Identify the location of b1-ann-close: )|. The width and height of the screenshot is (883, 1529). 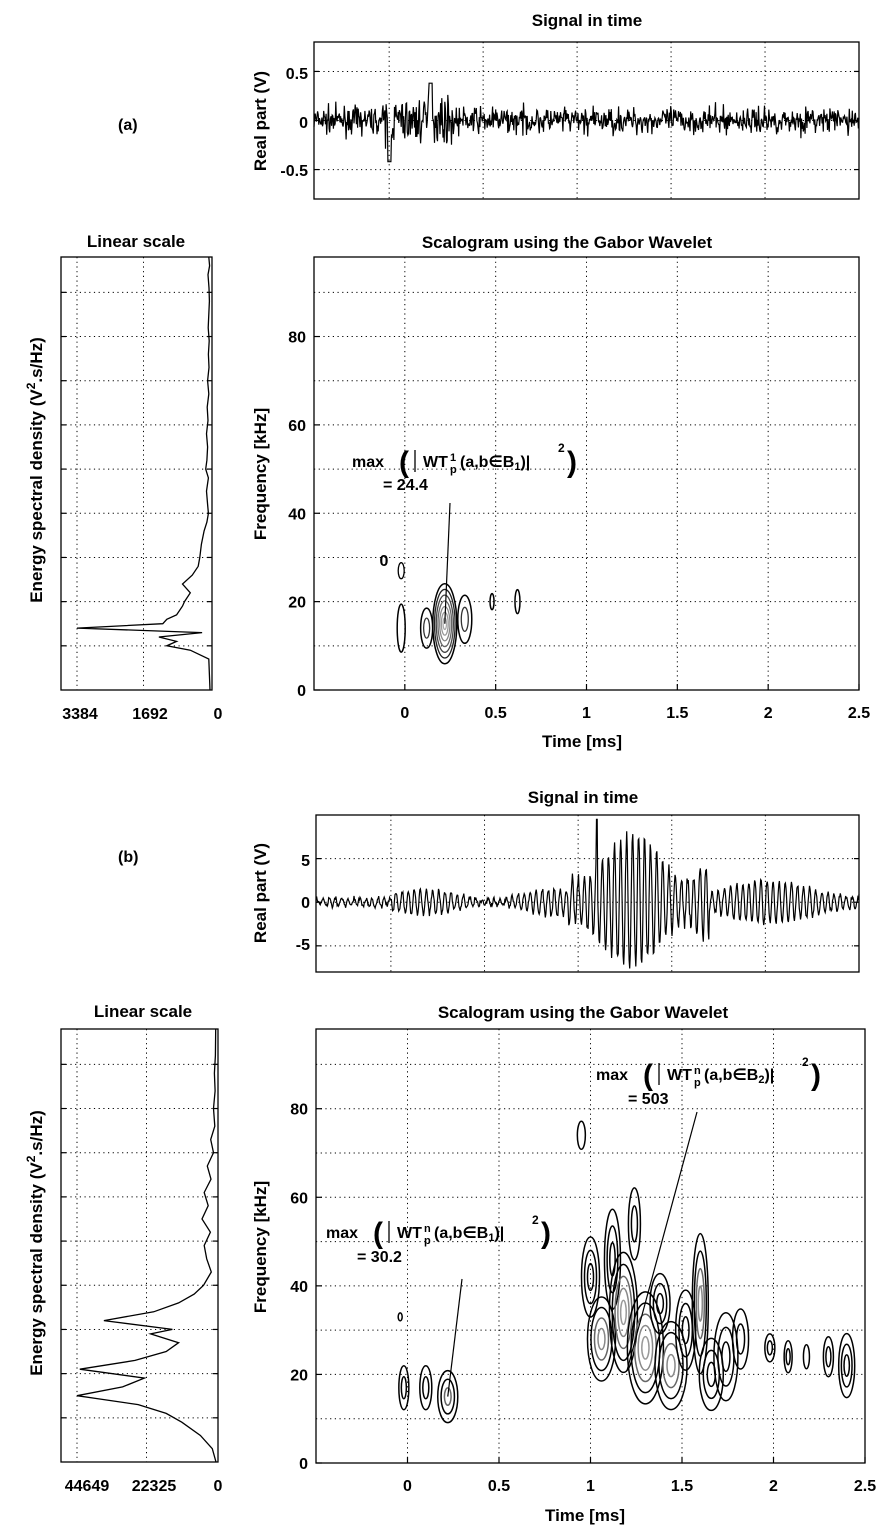
(499, 1233).